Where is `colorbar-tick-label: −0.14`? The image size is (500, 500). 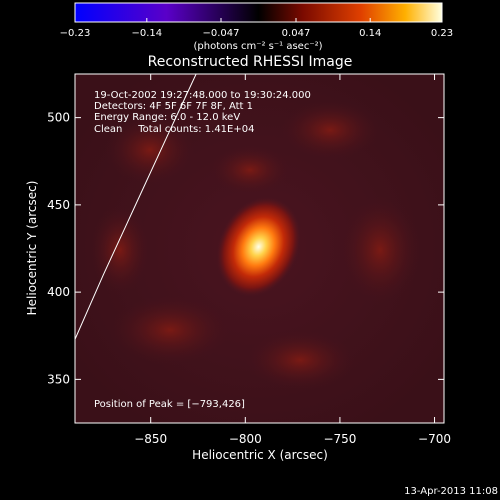 colorbar-tick-label: −0.14 is located at coordinates (146, 33).